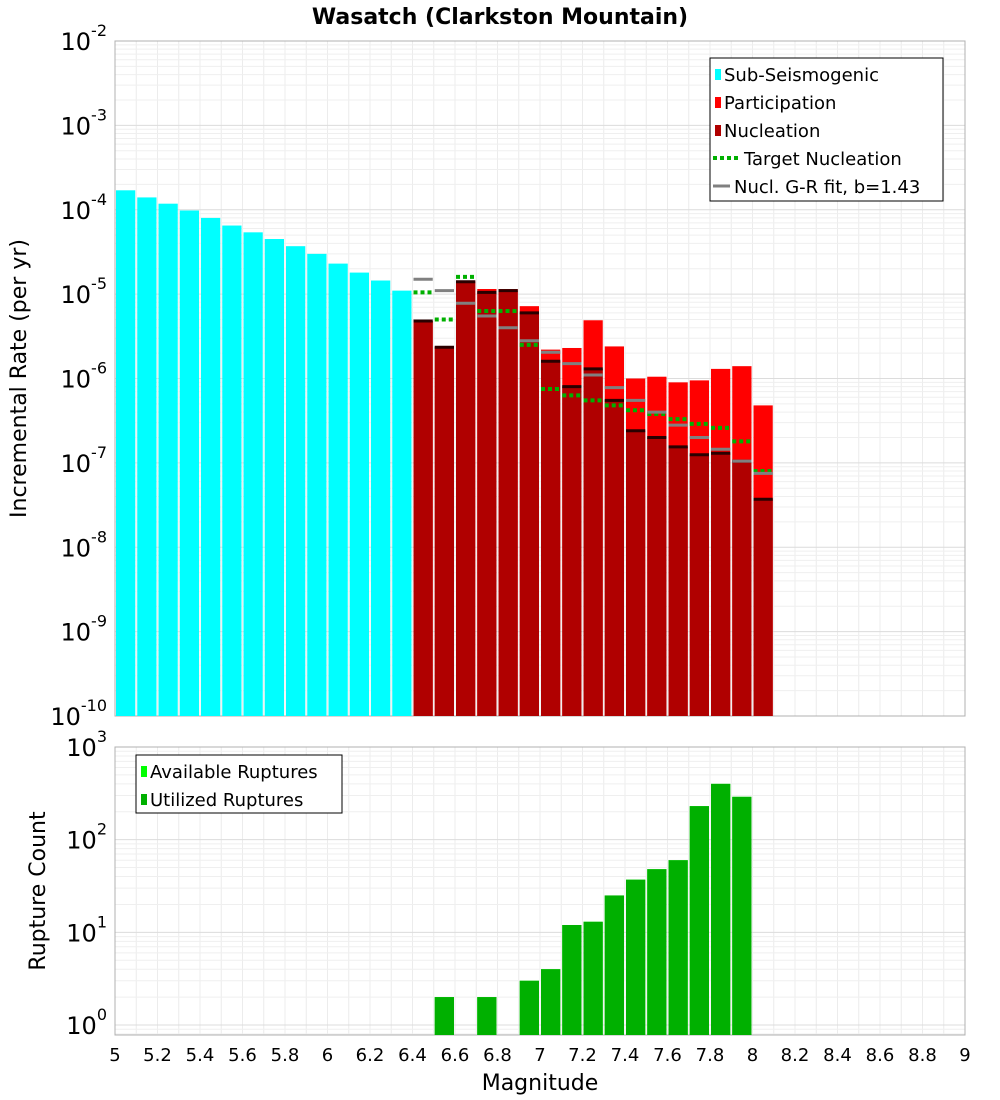 The image size is (1000, 1100). I want to click on legend-label: Nucleation, so click(772, 131).